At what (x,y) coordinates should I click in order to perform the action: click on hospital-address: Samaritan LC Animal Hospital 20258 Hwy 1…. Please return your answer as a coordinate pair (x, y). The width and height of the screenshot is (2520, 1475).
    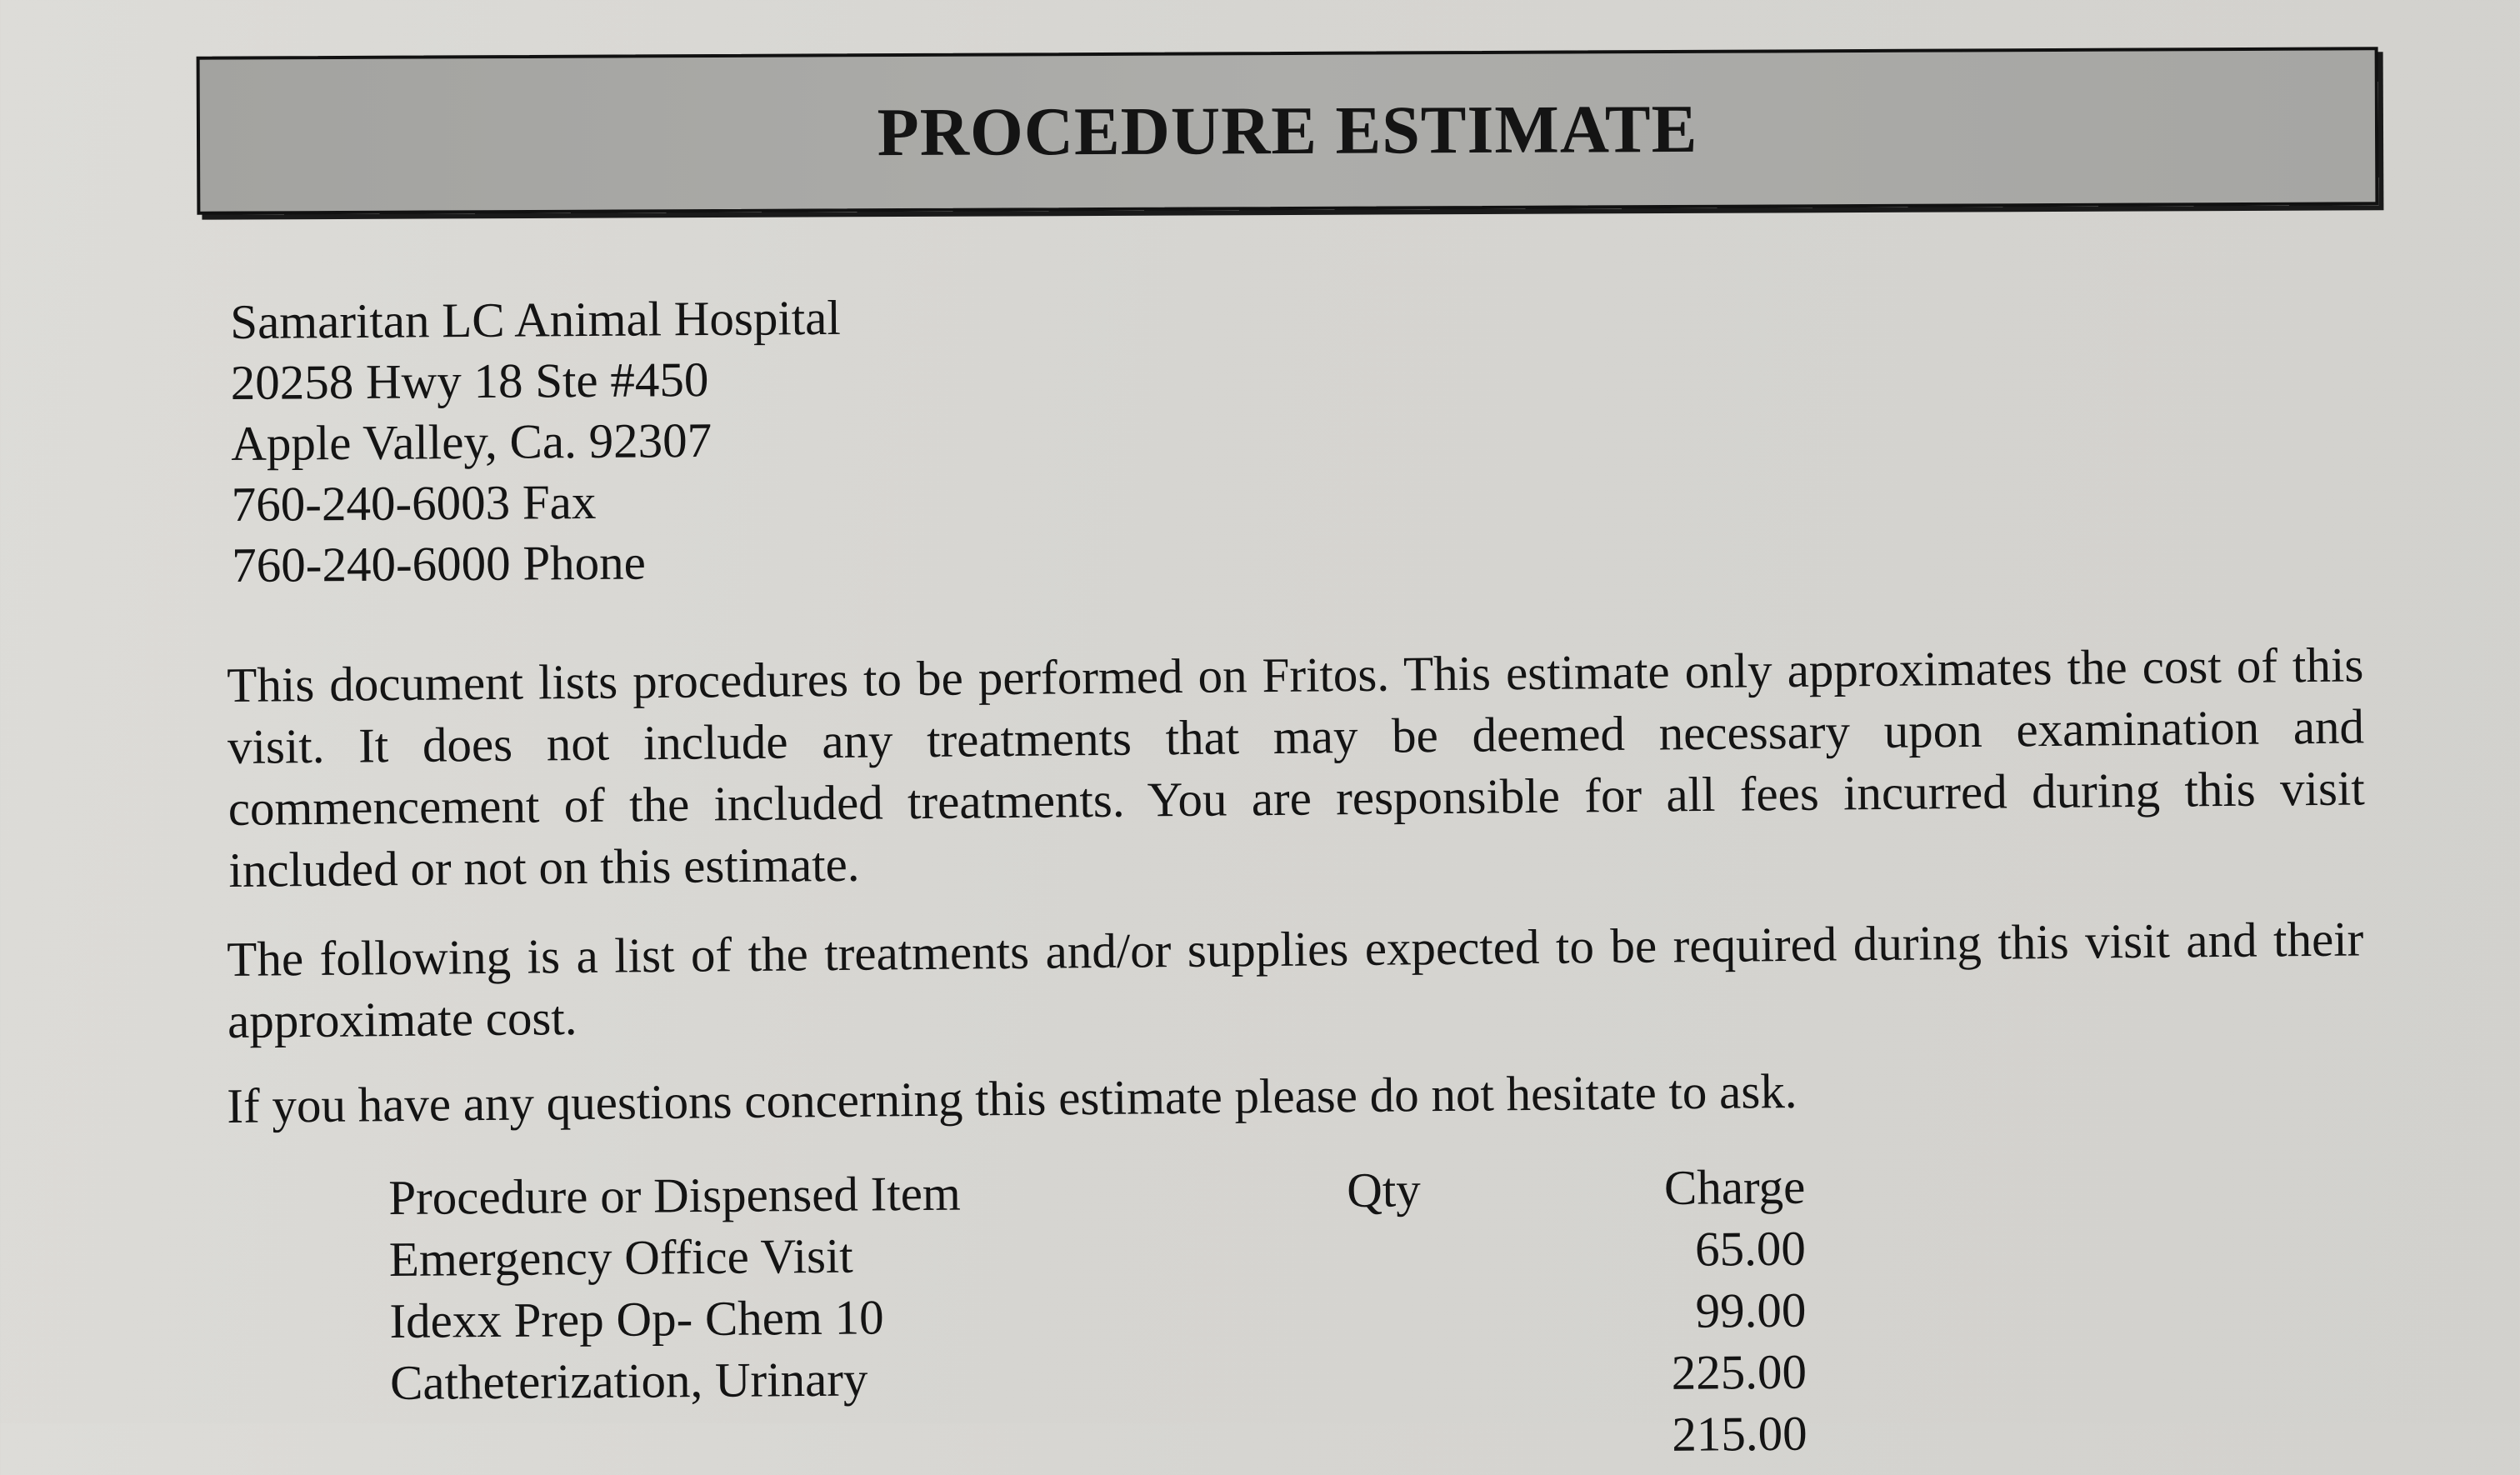
    Looking at the image, I should click on (536, 442).